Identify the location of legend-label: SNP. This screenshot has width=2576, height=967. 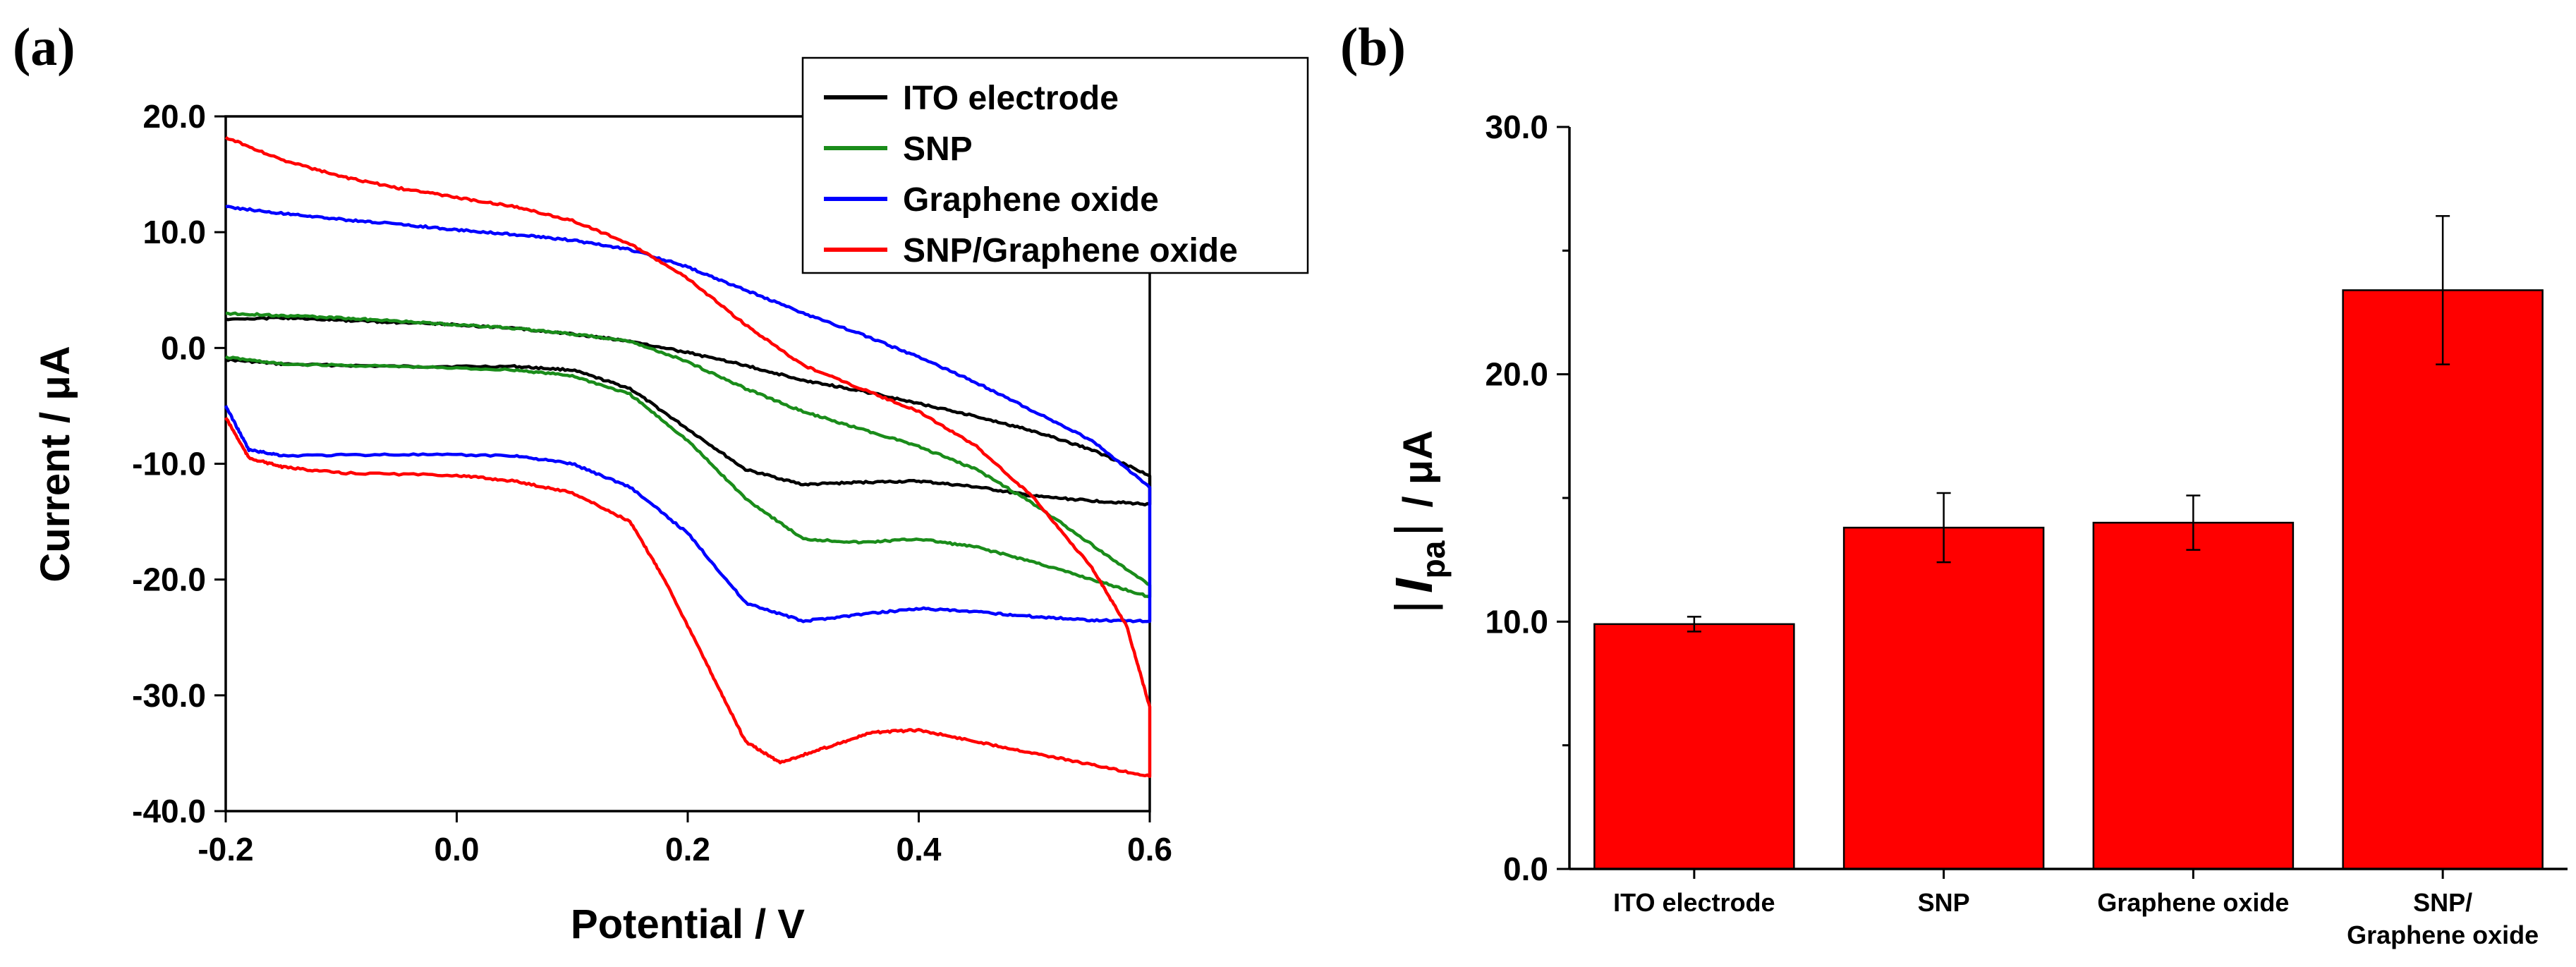
(938, 149).